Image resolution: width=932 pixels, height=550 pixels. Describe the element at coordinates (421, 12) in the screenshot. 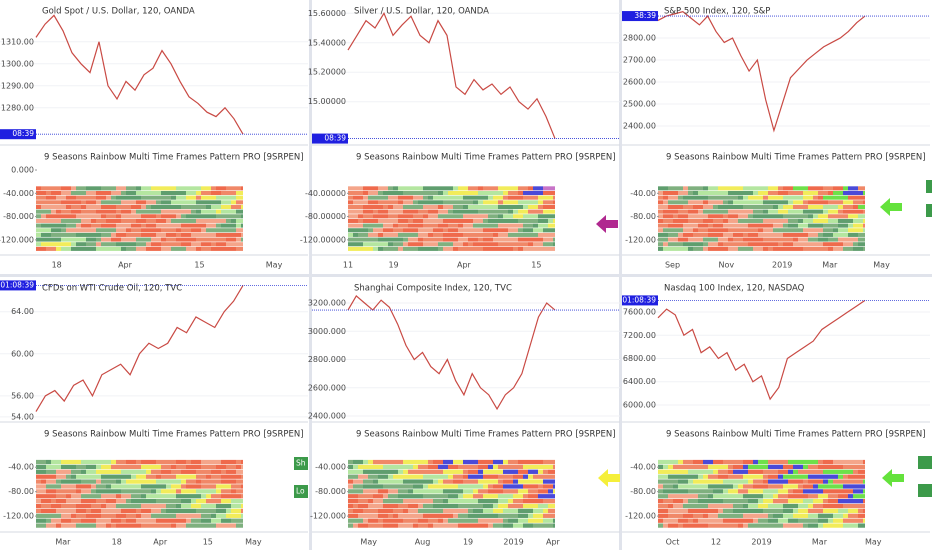

I see `chart-title: Silver / U.S. Dollar, 120, OANDA` at that location.